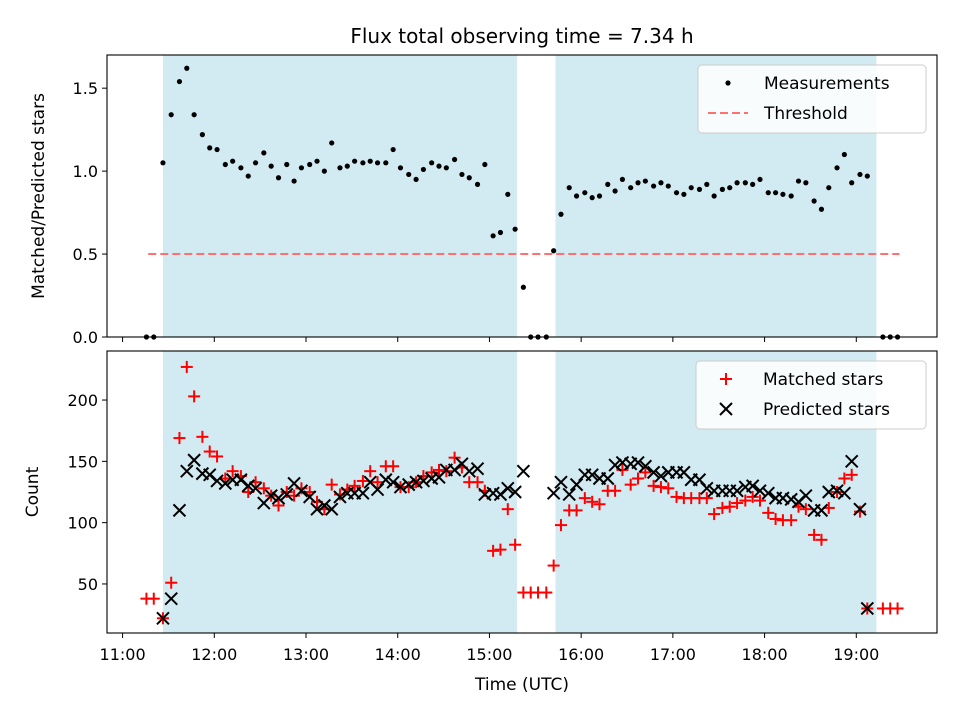  Describe the element at coordinates (489, 654) in the screenshot. I see `x-tick-label: 15:00` at that location.